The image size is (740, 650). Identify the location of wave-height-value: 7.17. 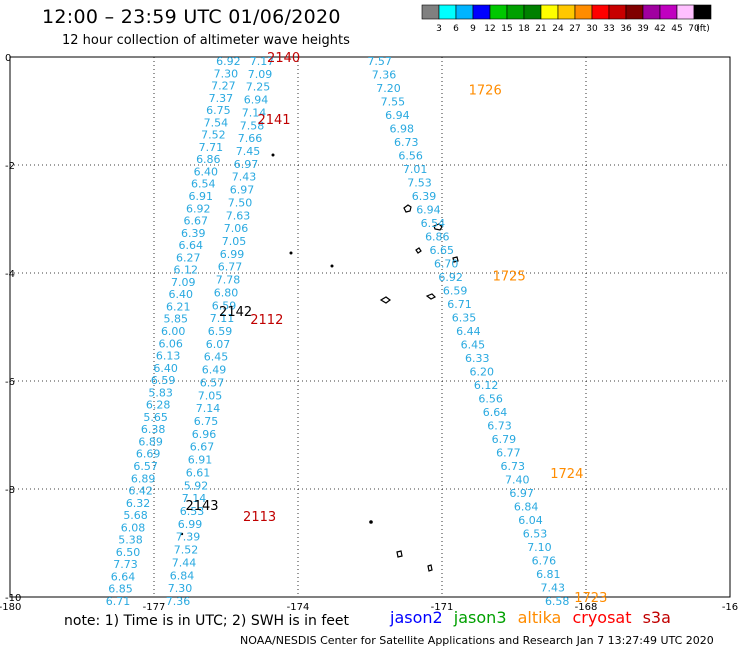
(262, 61).